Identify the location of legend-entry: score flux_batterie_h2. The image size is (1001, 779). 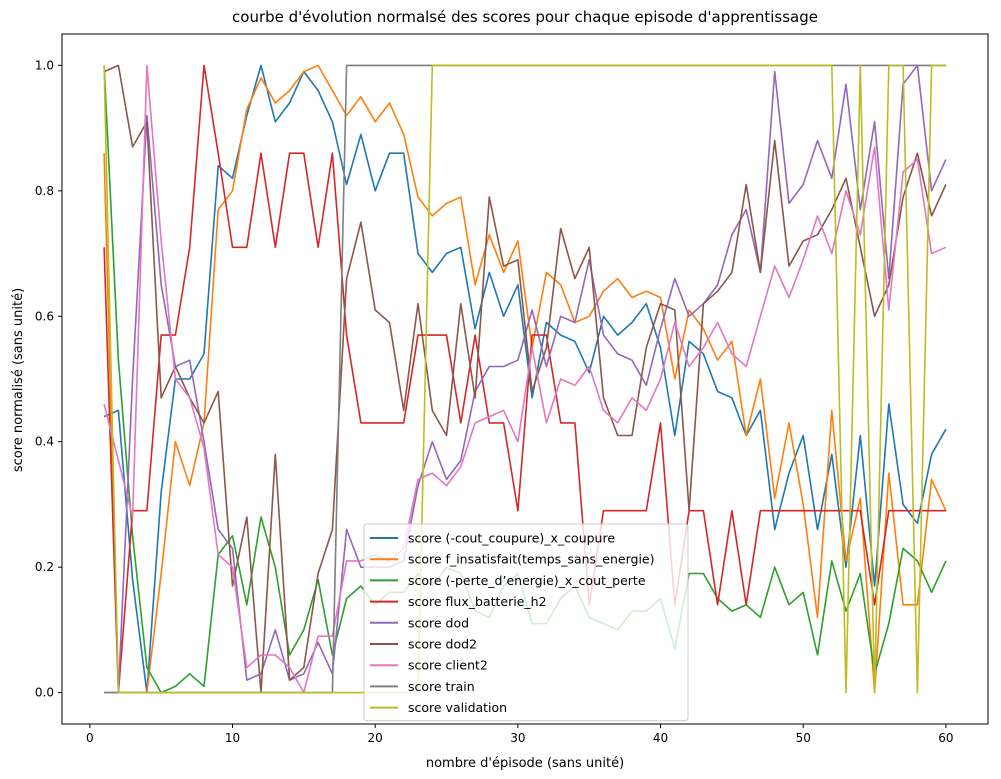
(477, 601).